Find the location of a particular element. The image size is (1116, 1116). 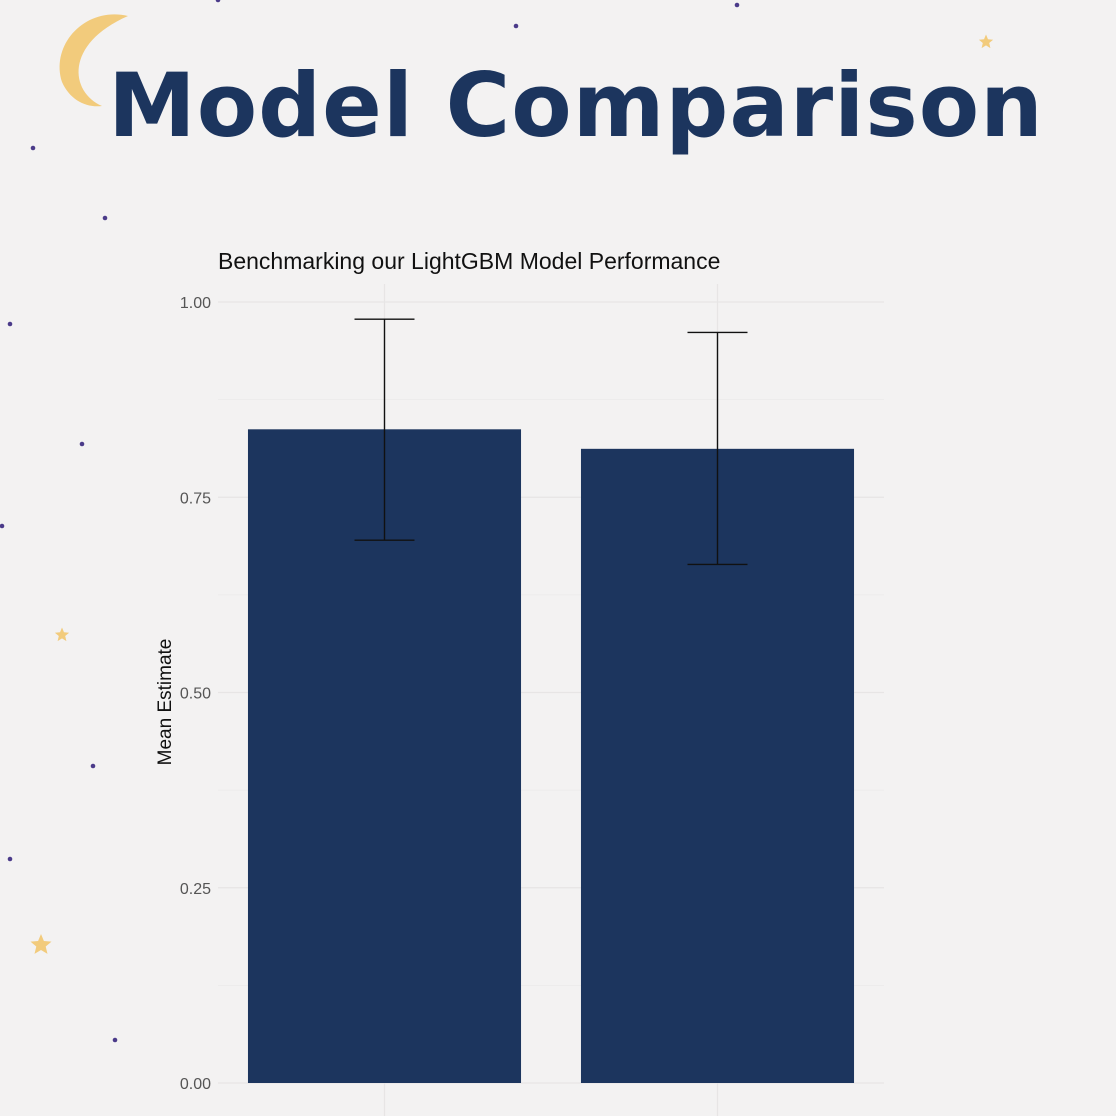

y-tick-label: 0.75 is located at coordinates (195, 498).